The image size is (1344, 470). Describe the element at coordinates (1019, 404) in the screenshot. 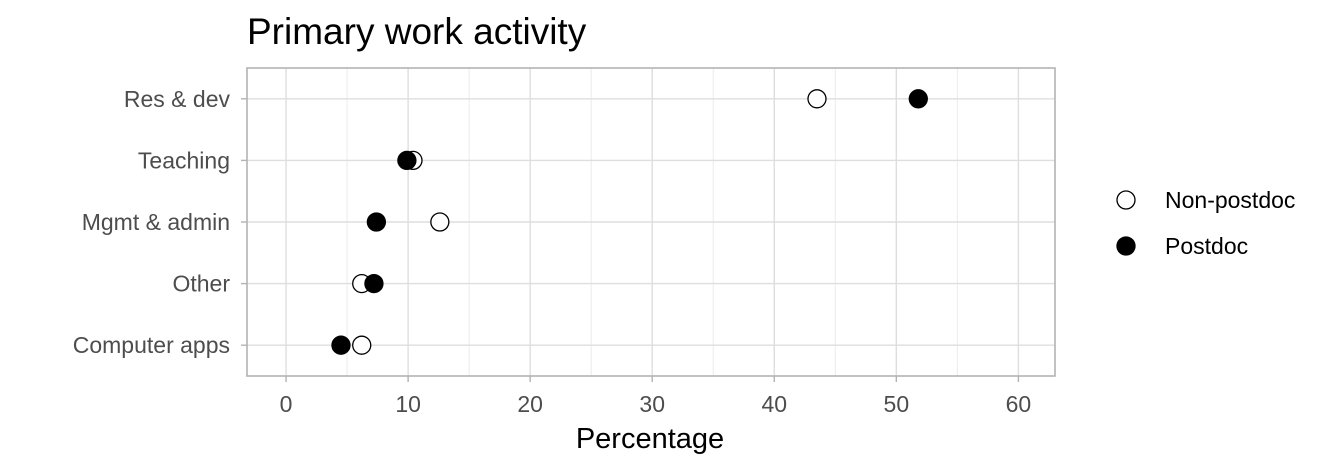

I see `x-tick-label: 60` at that location.